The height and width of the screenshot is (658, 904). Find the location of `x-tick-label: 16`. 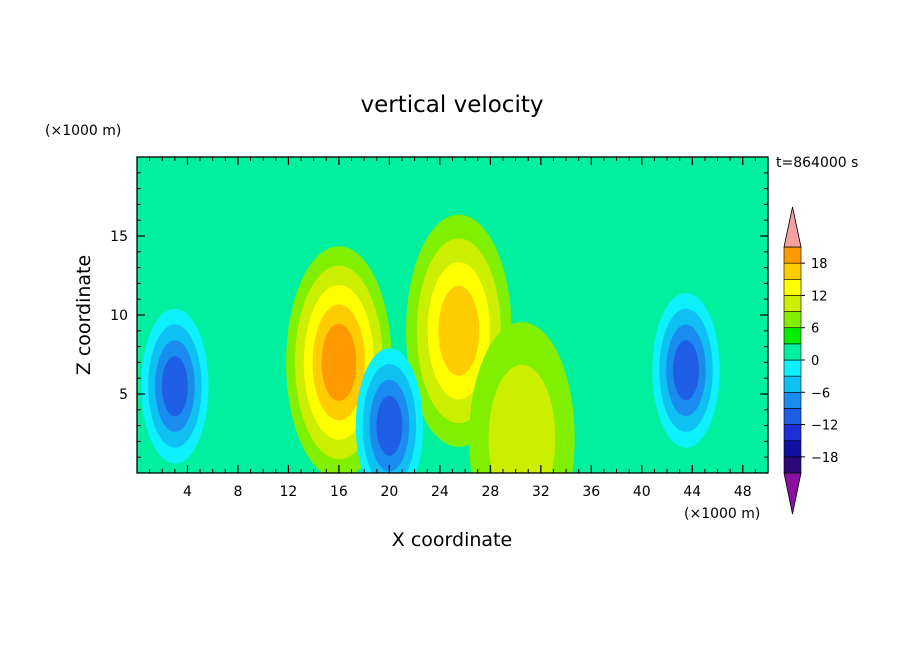

x-tick-label: 16 is located at coordinates (339, 492).